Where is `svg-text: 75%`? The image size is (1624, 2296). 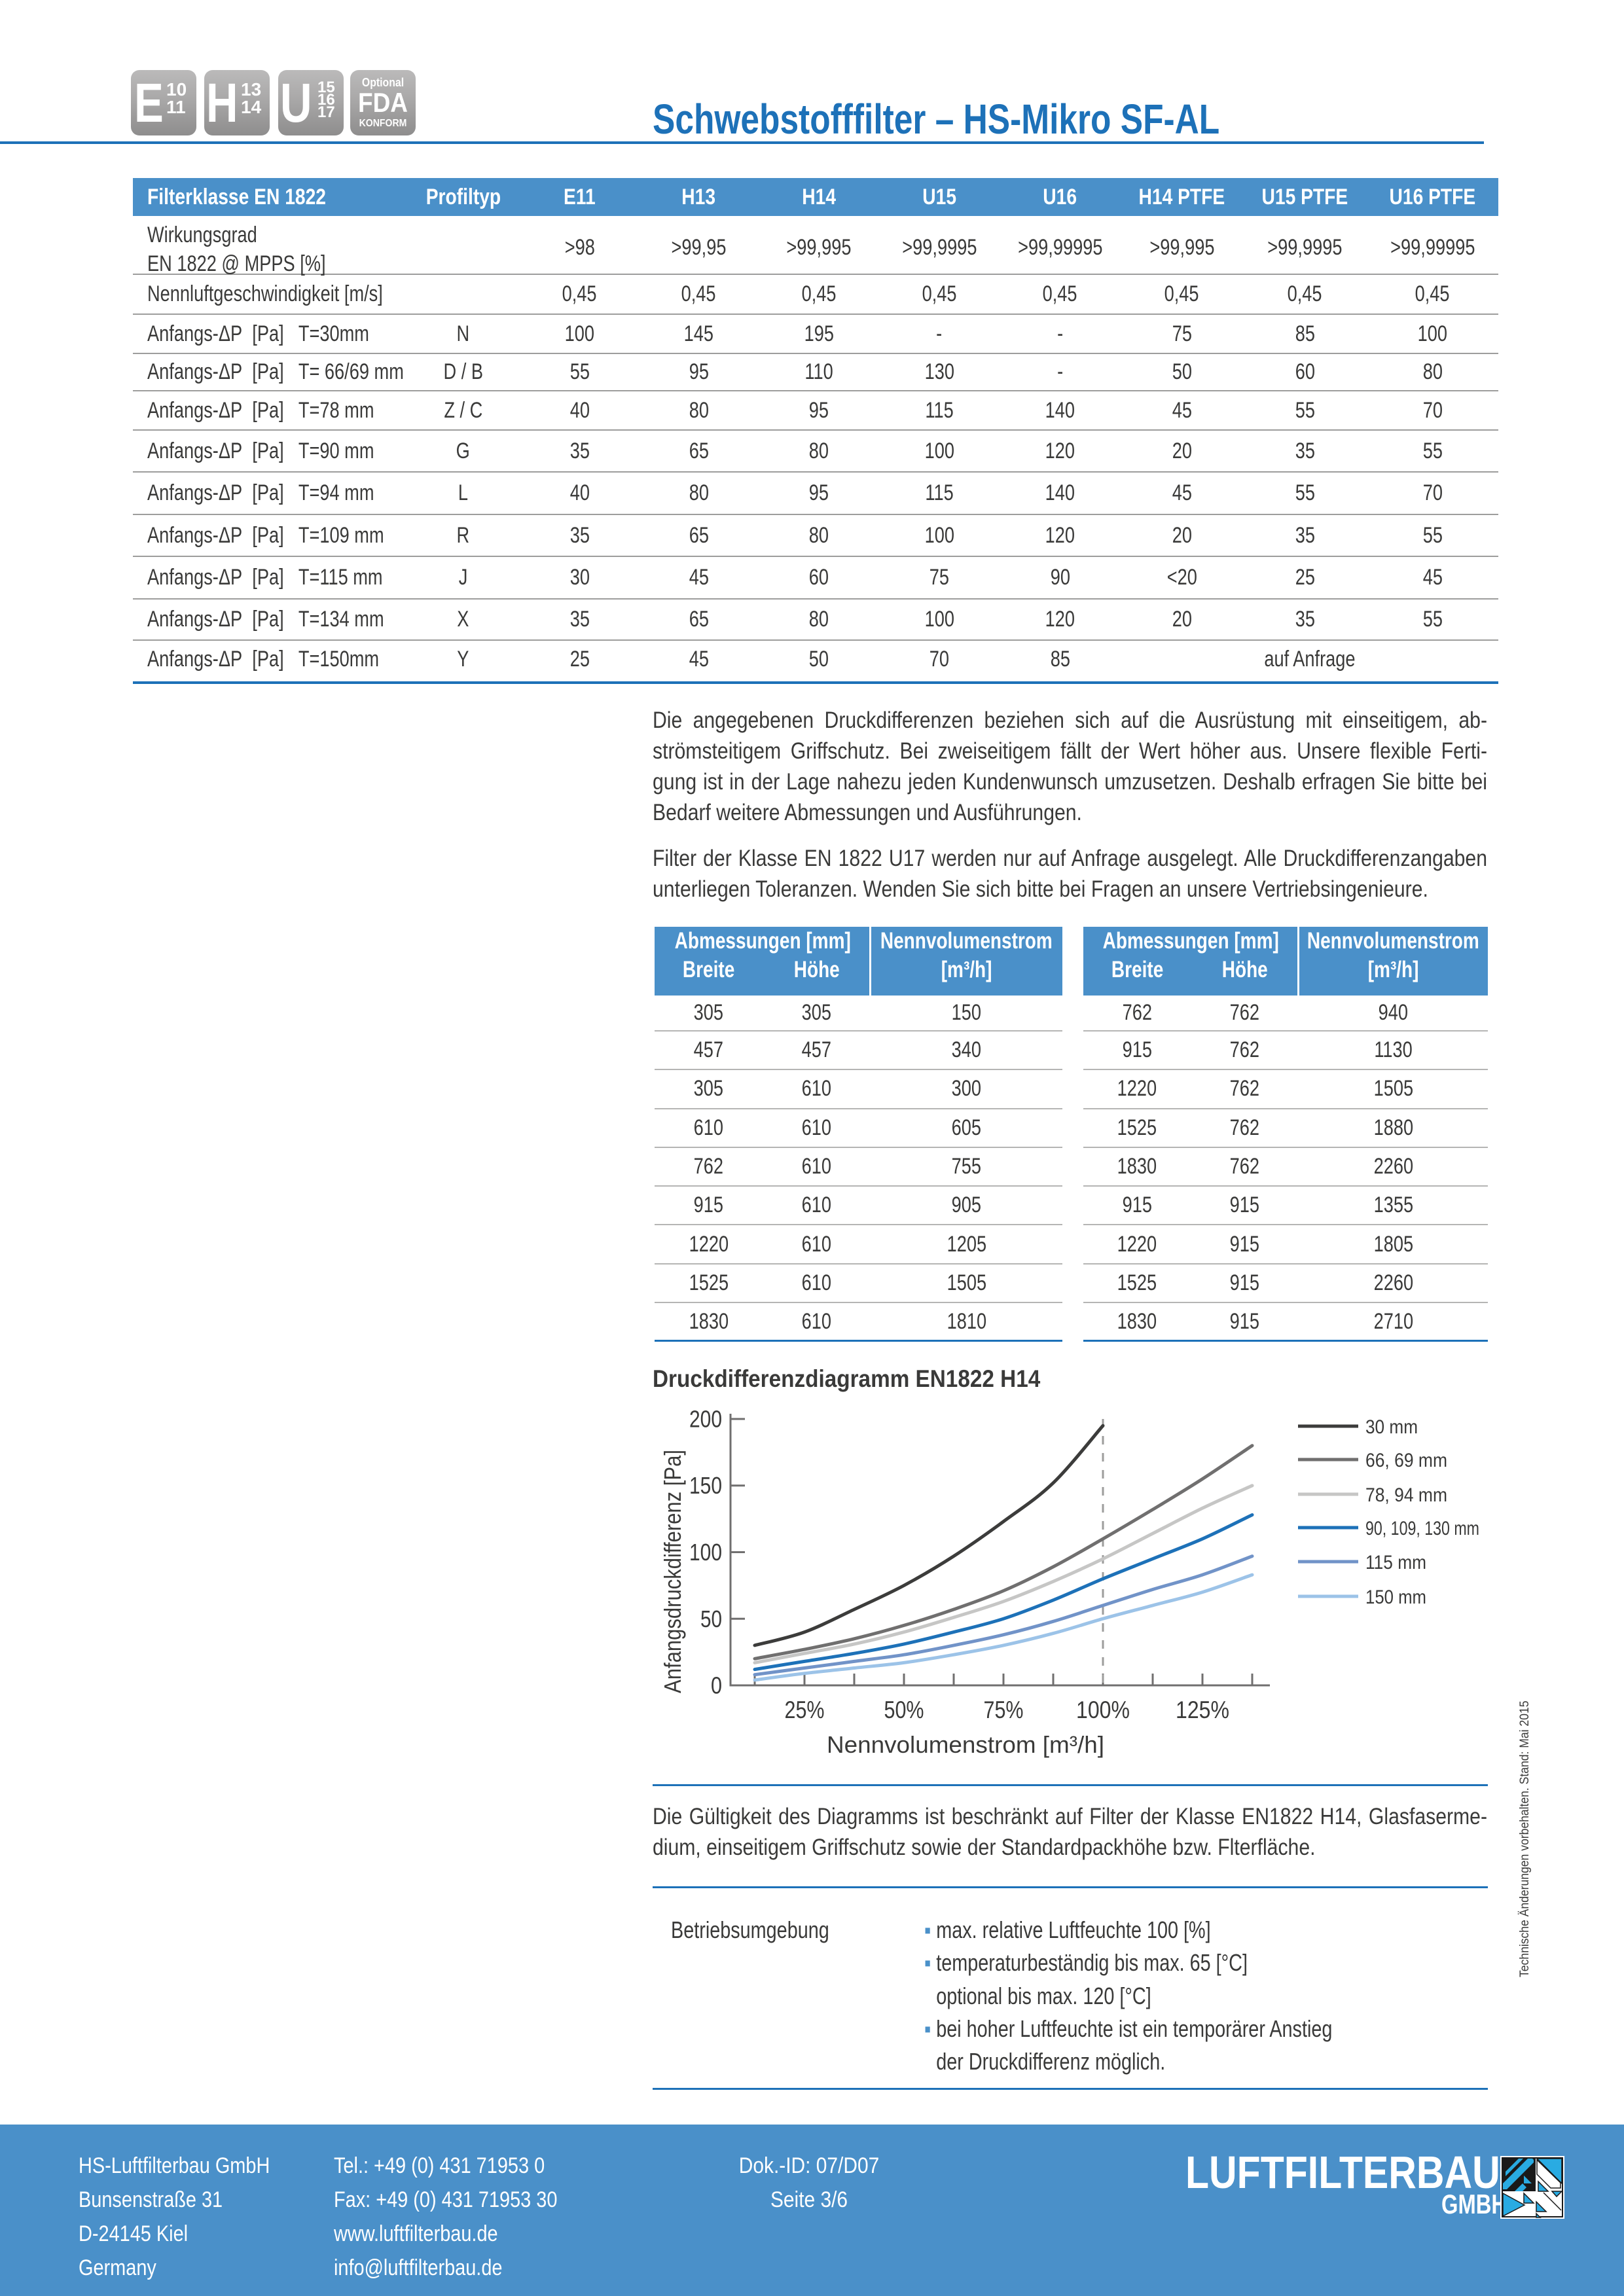 svg-text: 75% is located at coordinates (1004, 1709).